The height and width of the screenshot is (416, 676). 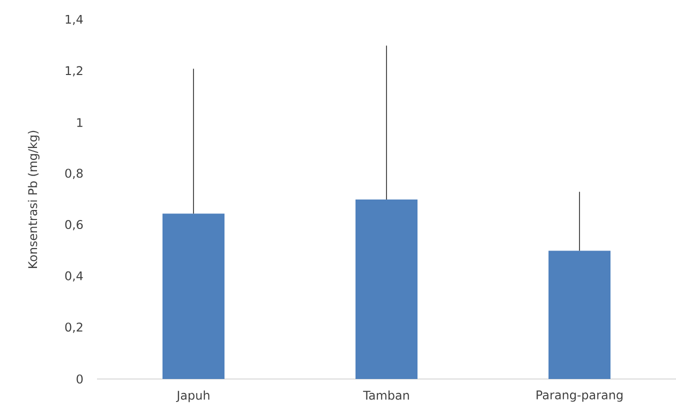 I want to click on x-tick-label: Japuh, so click(x=193, y=396).